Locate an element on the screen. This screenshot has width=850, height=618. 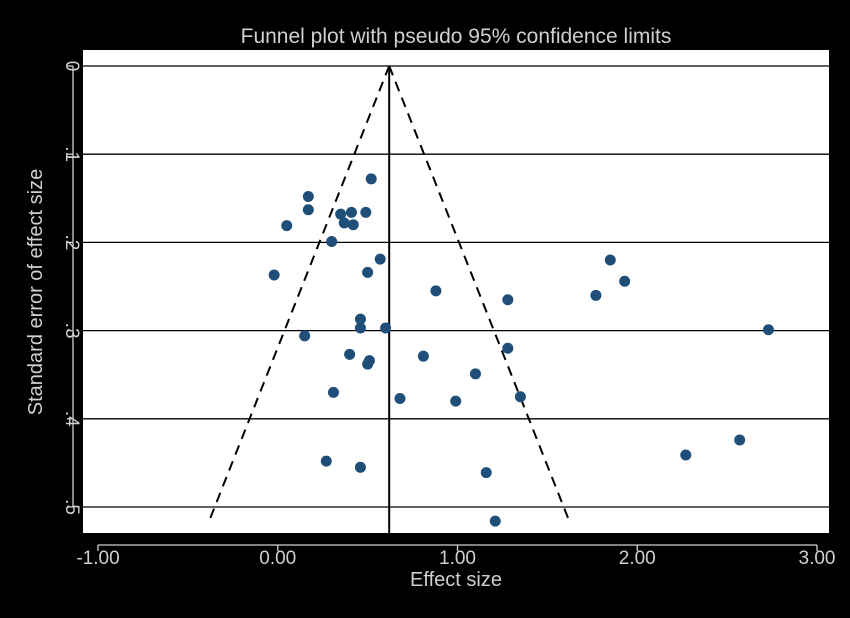
y-tick-label-3: .3 is located at coordinates (71, 331).